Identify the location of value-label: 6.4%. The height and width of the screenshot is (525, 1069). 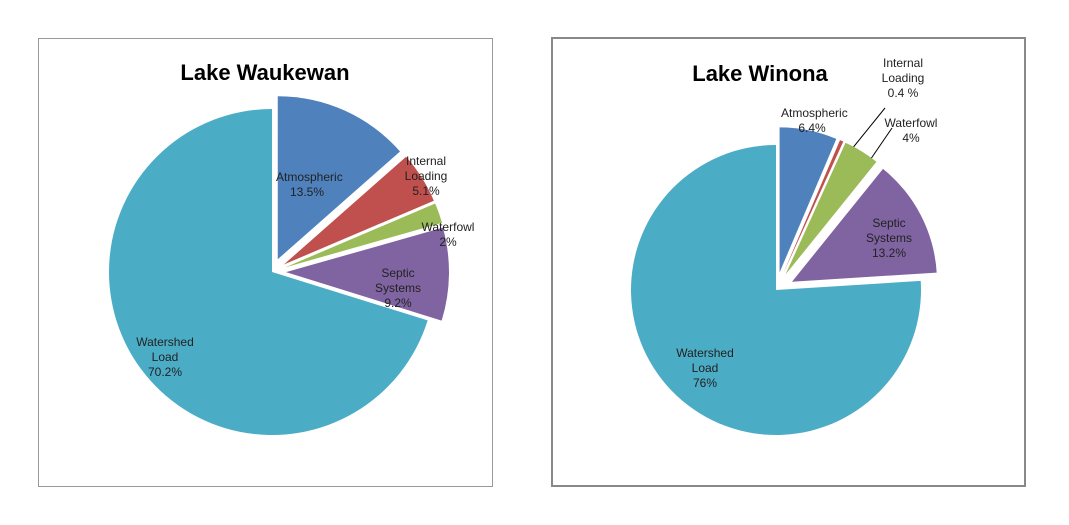
(812, 128).